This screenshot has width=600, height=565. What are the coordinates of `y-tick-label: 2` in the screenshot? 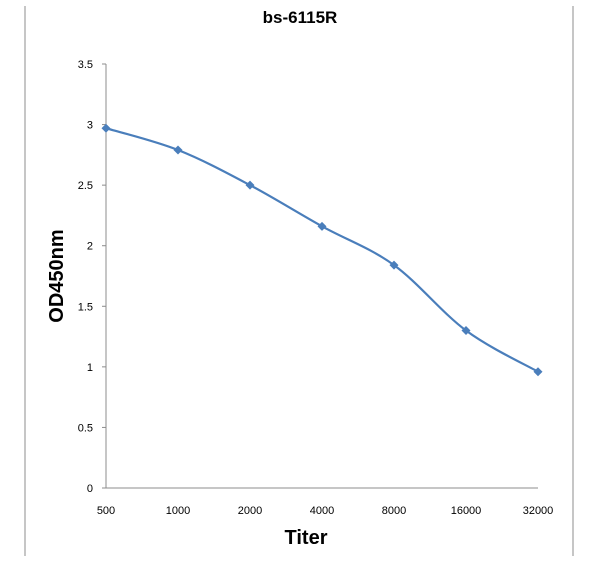 It's located at (90, 247).